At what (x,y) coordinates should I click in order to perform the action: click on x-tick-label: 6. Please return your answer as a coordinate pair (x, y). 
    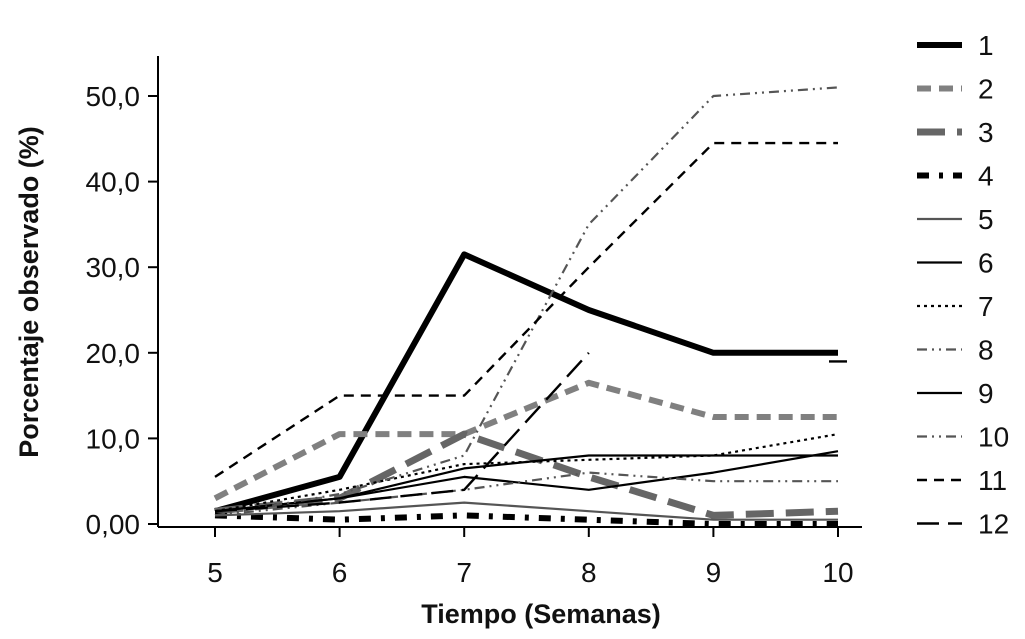
    Looking at the image, I should click on (340, 572).